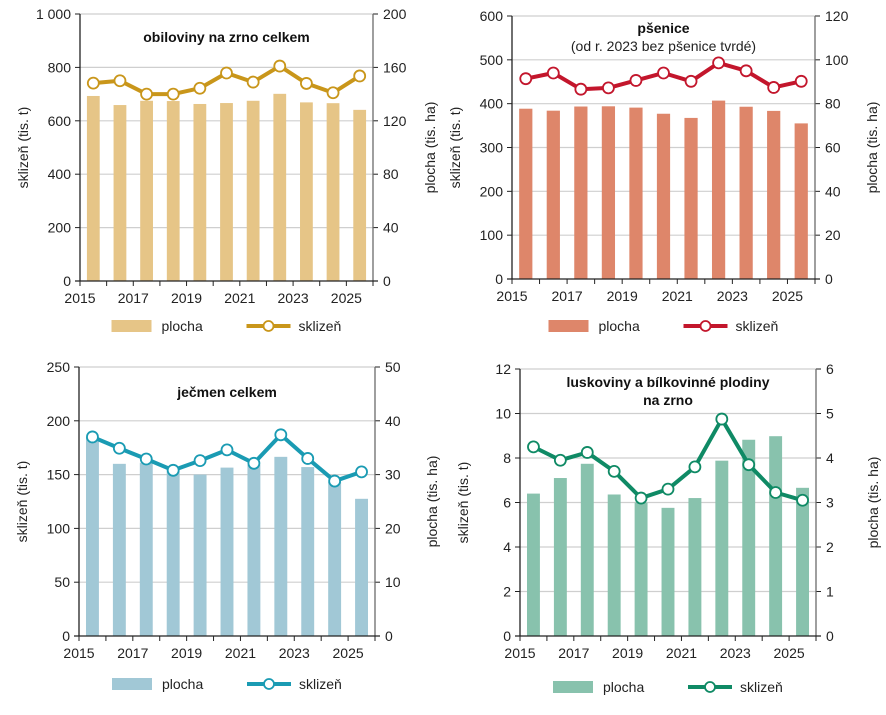 Image resolution: width=886 pixels, height=715 pixels. Describe the element at coordinates (59, 475) in the screenshot. I see `y-tick-label: 150` at that location.